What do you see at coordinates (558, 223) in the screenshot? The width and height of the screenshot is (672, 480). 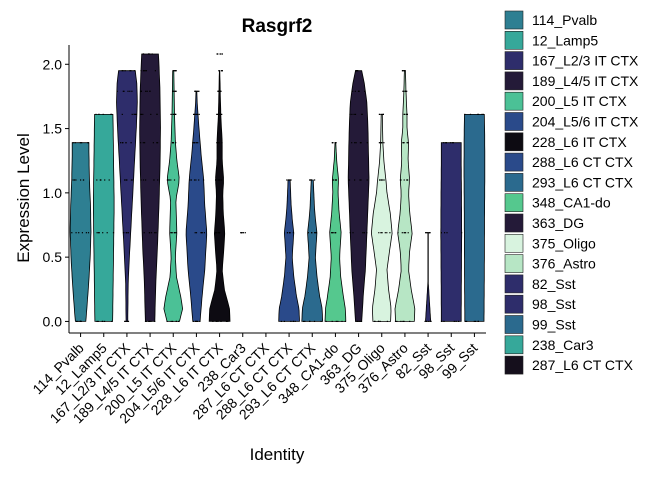 I see `legend-label-363-dg: 363_DG` at bounding box center [558, 223].